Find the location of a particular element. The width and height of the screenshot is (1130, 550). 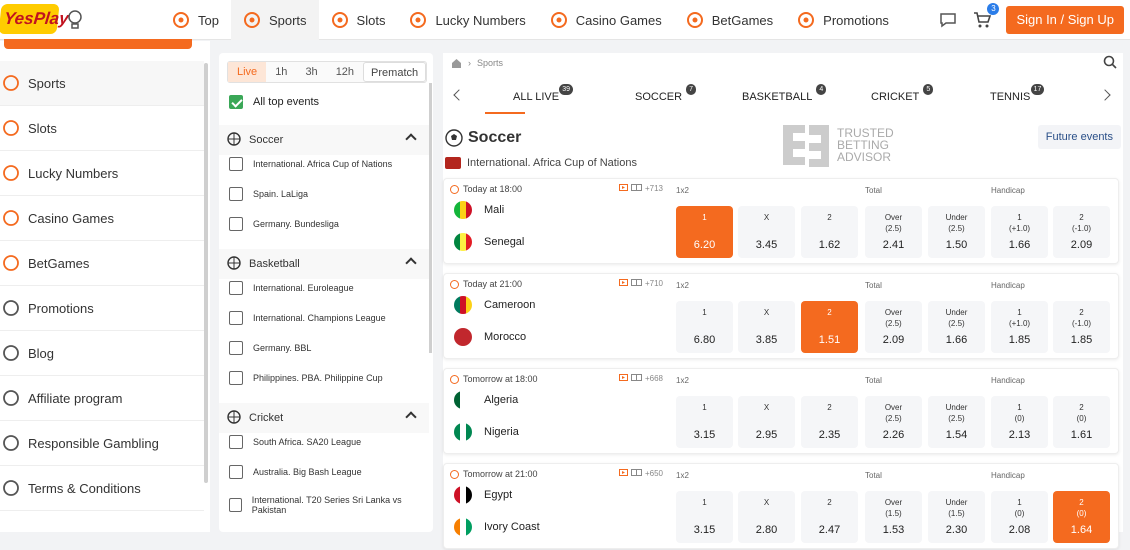

odds-button: 1 (0) 2.08 is located at coordinates (1019, 517).